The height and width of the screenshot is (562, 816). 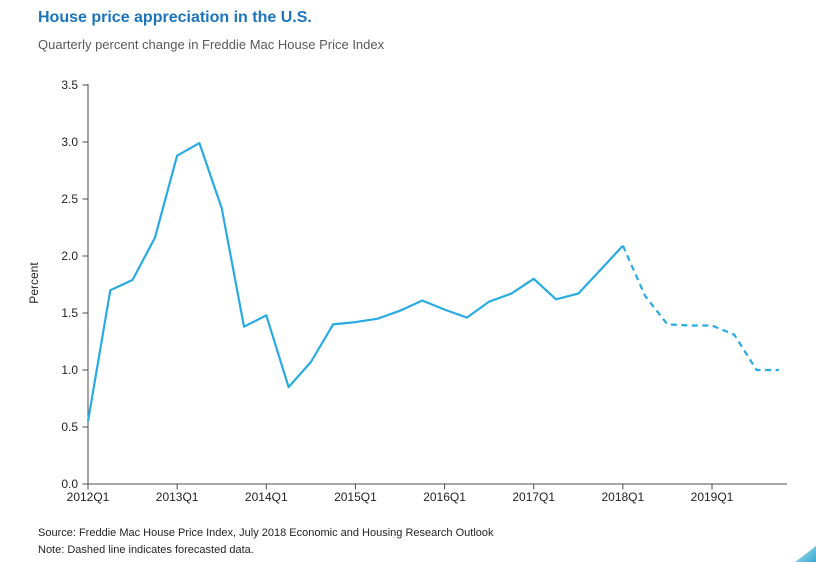 What do you see at coordinates (69, 198) in the screenshot?
I see `y-tick-label: 2.5` at bounding box center [69, 198].